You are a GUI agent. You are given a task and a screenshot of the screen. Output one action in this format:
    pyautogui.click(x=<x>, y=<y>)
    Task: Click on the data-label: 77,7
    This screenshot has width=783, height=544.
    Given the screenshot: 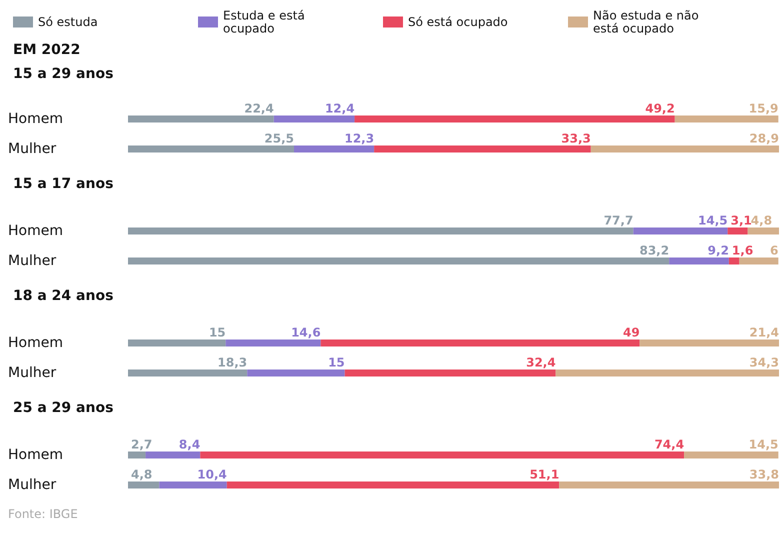 What is the action you would take?
    pyautogui.click(x=619, y=221)
    